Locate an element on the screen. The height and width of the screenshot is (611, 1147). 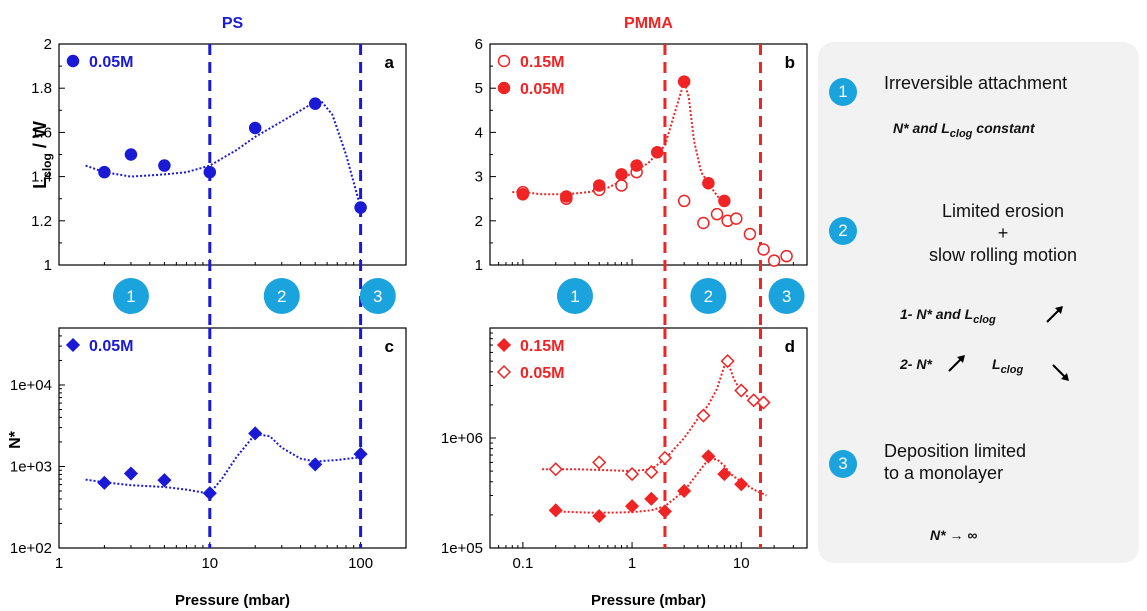
x-tick-label: 100 is located at coordinates (360, 563).